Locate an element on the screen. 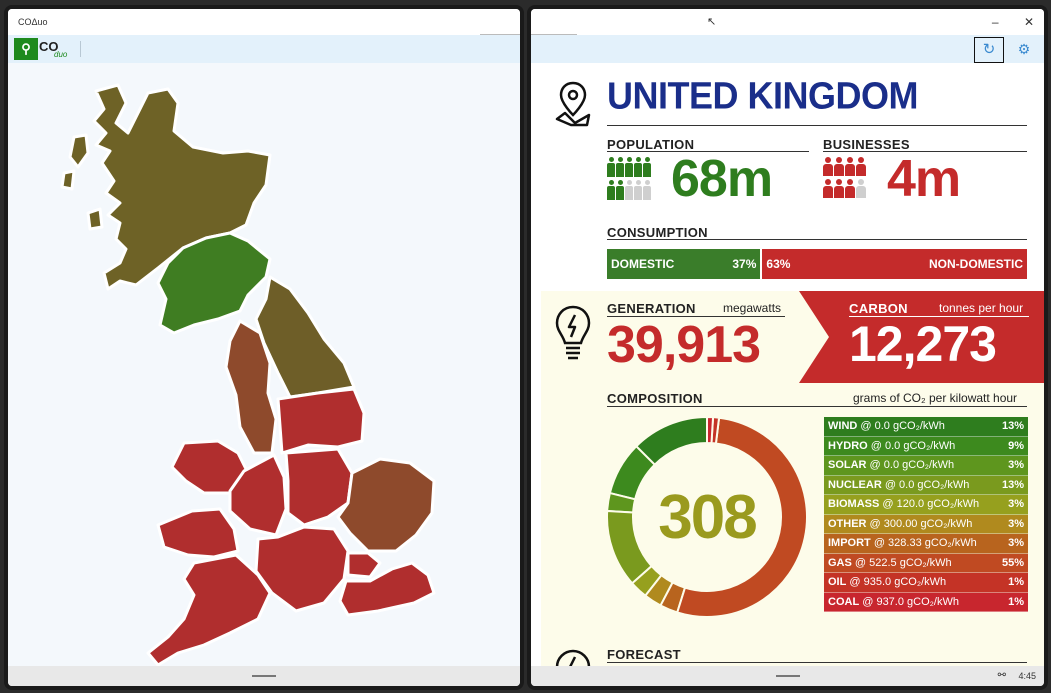 The image size is (1051, 693). gear-icon: ⚙ is located at coordinates (1024, 49).